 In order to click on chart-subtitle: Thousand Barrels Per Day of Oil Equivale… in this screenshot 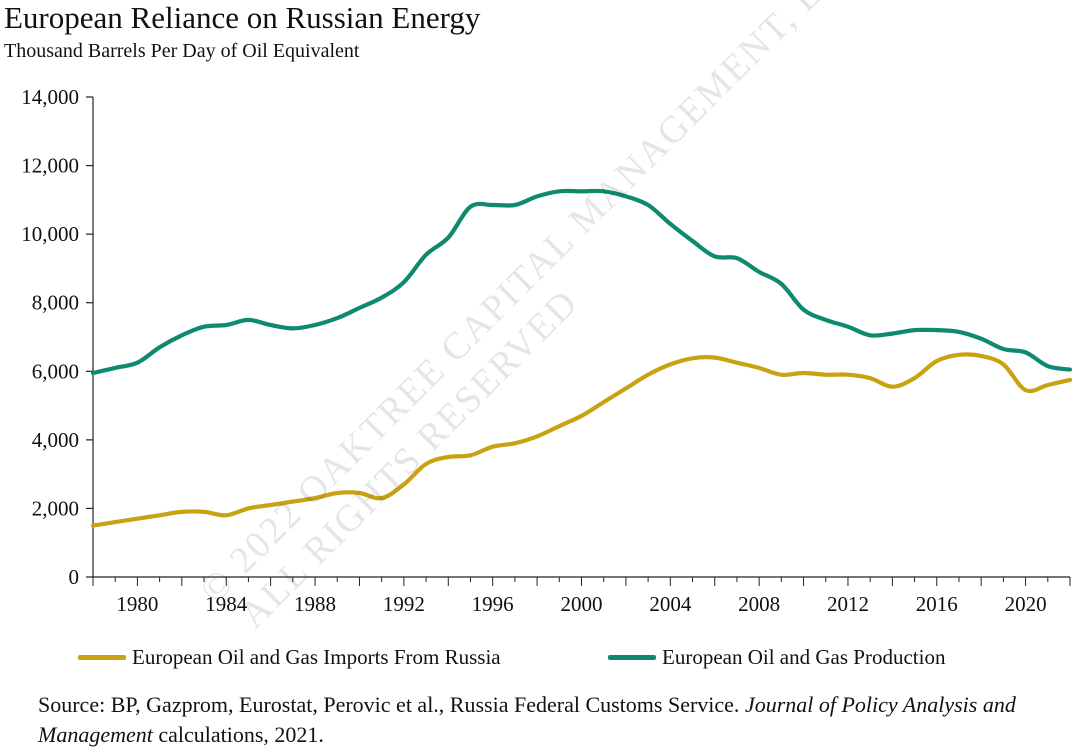, I will do `click(182, 51)`.